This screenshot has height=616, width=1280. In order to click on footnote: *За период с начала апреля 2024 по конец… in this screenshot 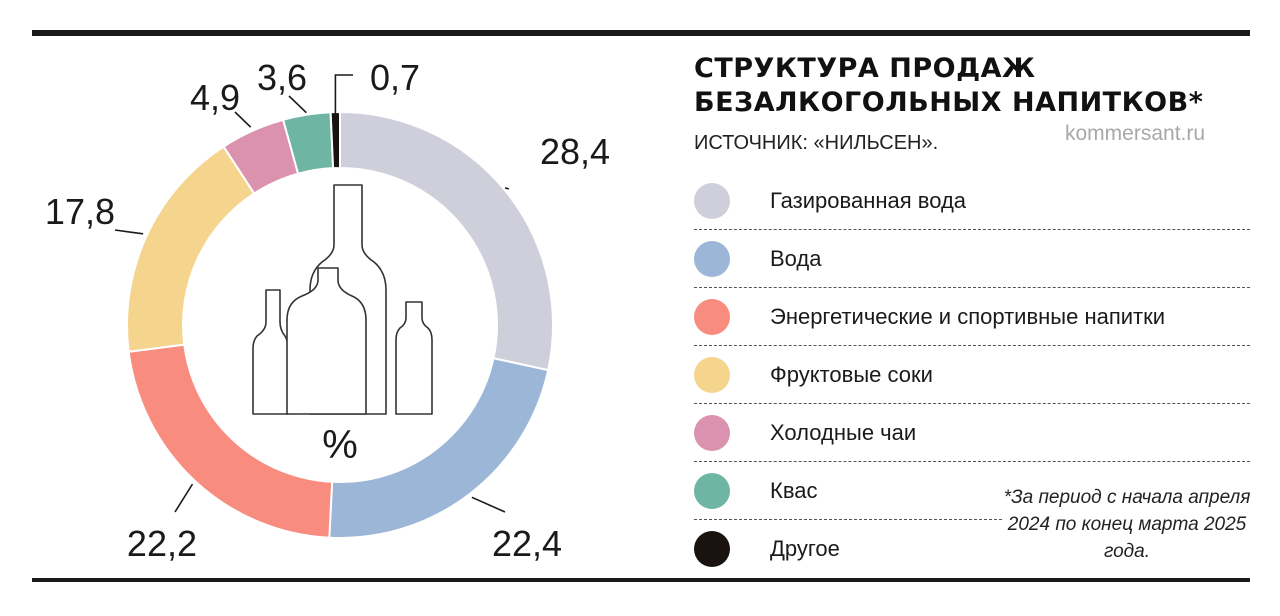, I will do `click(1127, 524)`.